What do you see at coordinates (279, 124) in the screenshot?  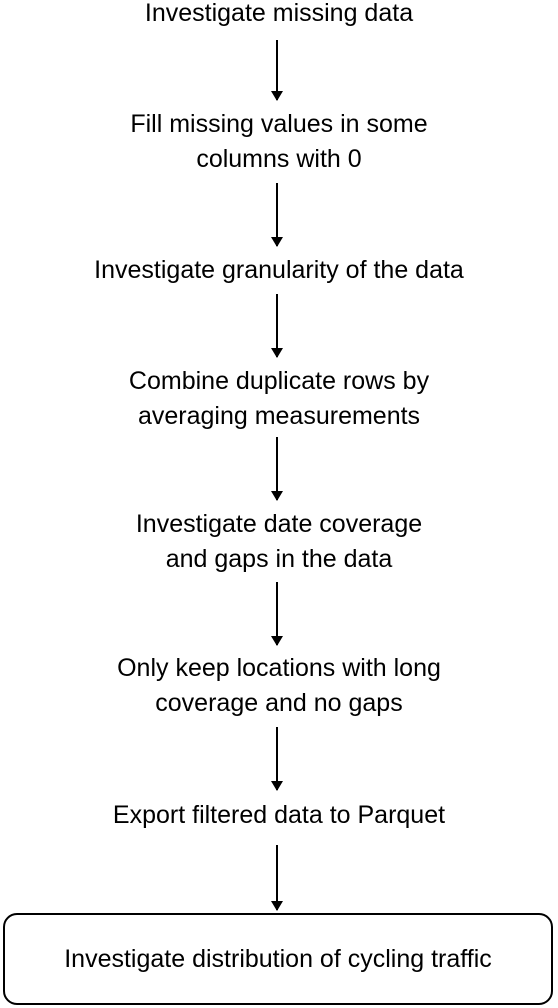 I see `step-text: Fill missing values in some` at bounding box center [279, 124].